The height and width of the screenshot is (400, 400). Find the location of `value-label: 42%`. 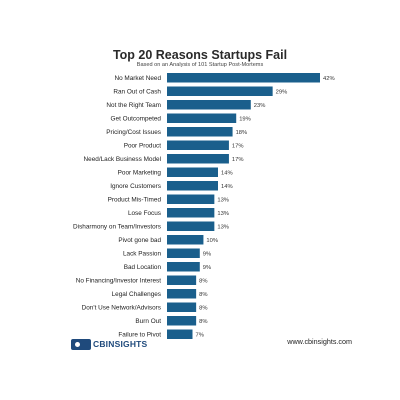

value-label: 42% is located at coordinates (329, 79).